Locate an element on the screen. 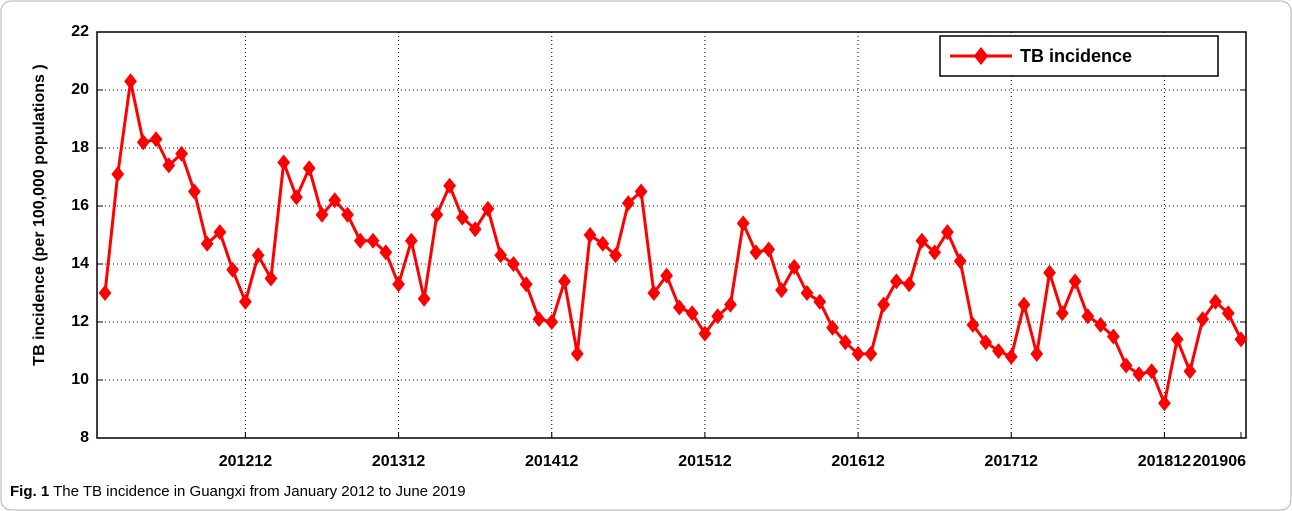  x-tick-label: 201712 is located at coordinates (1011, 461).